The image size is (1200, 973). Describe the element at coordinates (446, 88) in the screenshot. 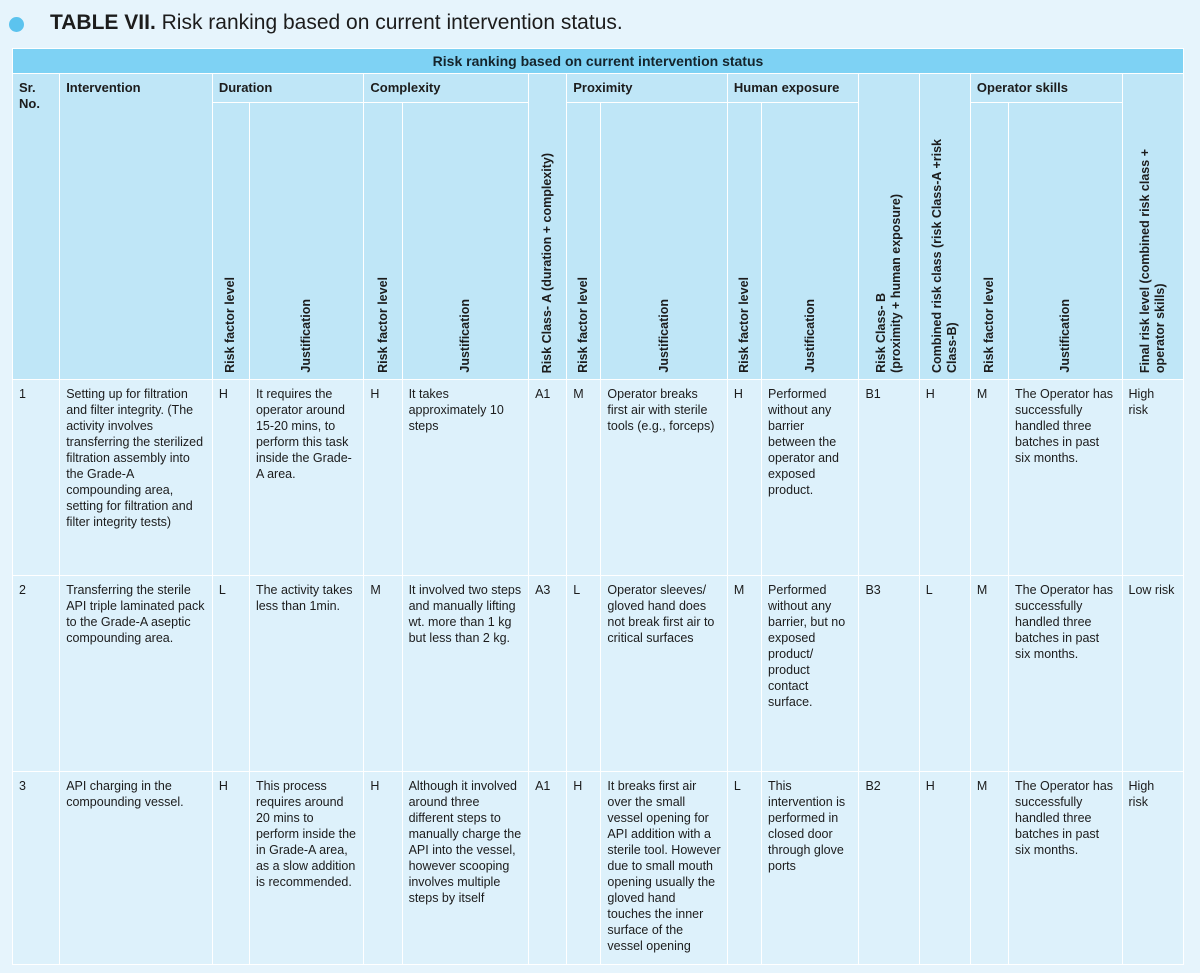

I see `header-complexity: Complexity` at that location.